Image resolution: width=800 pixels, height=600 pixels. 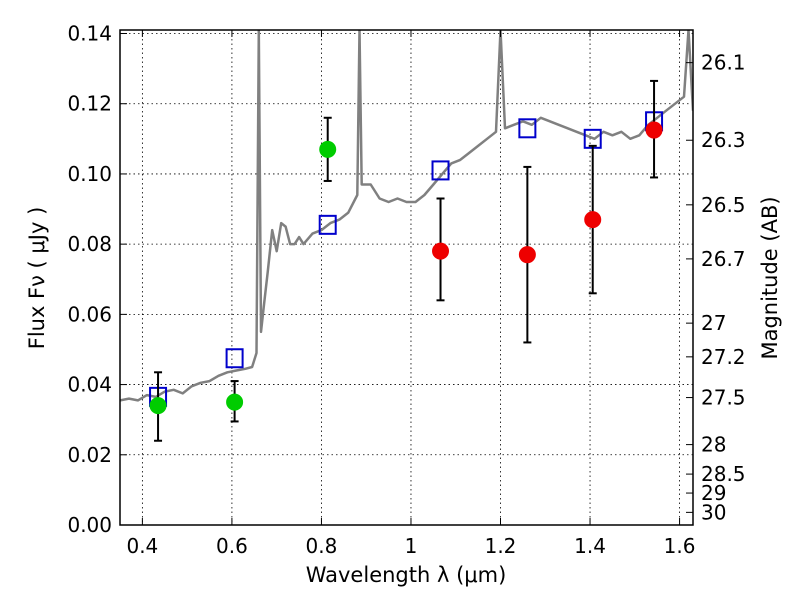 I want to click on y-tick-label: 0.00, so click(x=89, y=525).